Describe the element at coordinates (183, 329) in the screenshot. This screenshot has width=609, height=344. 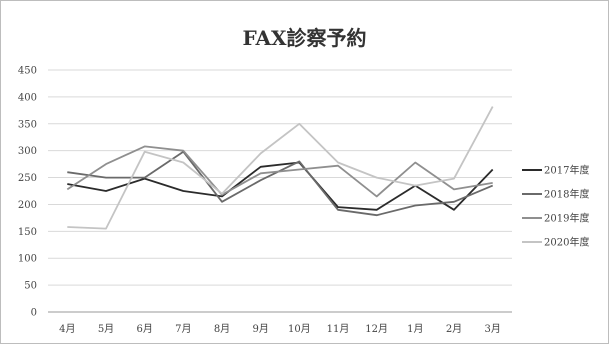
I see `x-tick-label: 7月` at that location.